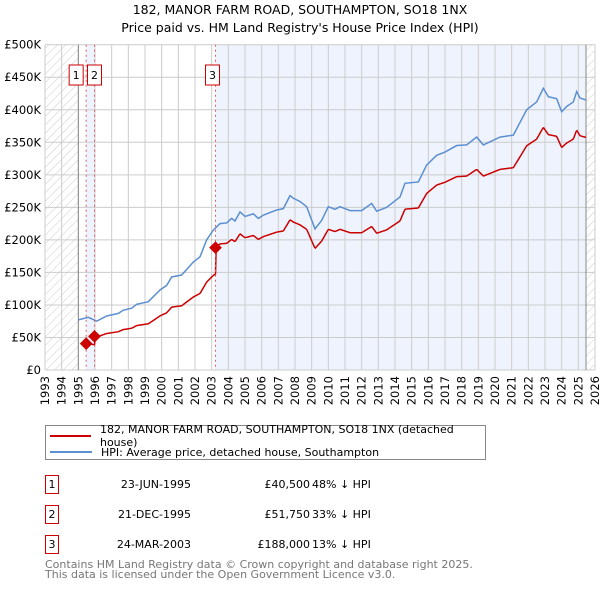  I want to click on sale-price: £188,000, so click(284, 544).